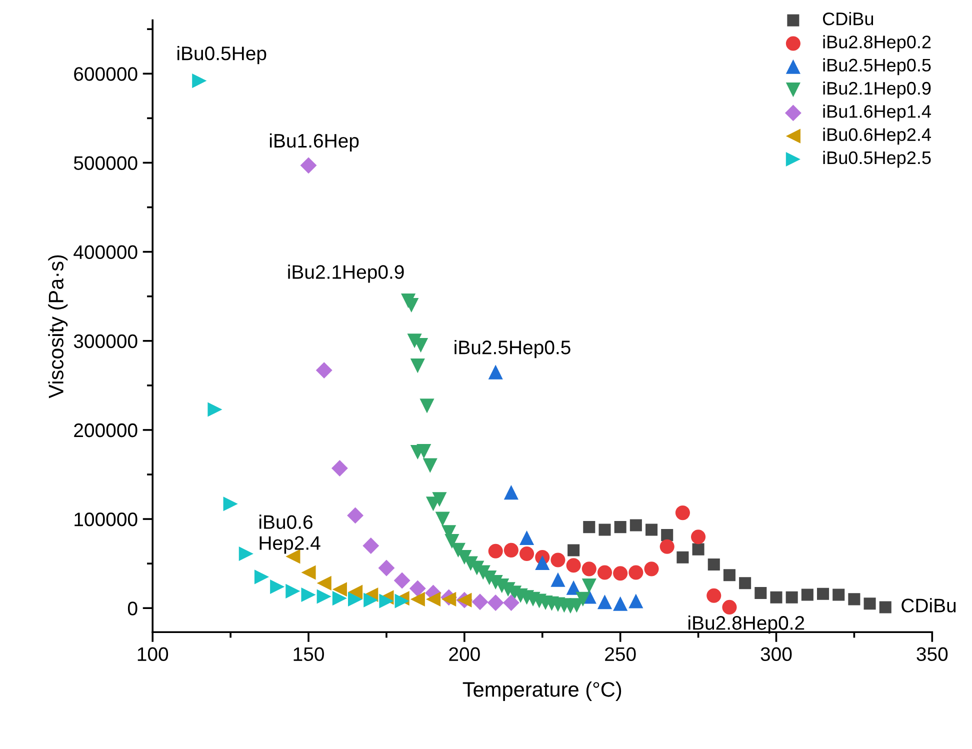 This screenshot has width=972, height=749. Describe the element at coordinates (620, 654) in the screenshot. I see `x-tick-label: 250` at that location.